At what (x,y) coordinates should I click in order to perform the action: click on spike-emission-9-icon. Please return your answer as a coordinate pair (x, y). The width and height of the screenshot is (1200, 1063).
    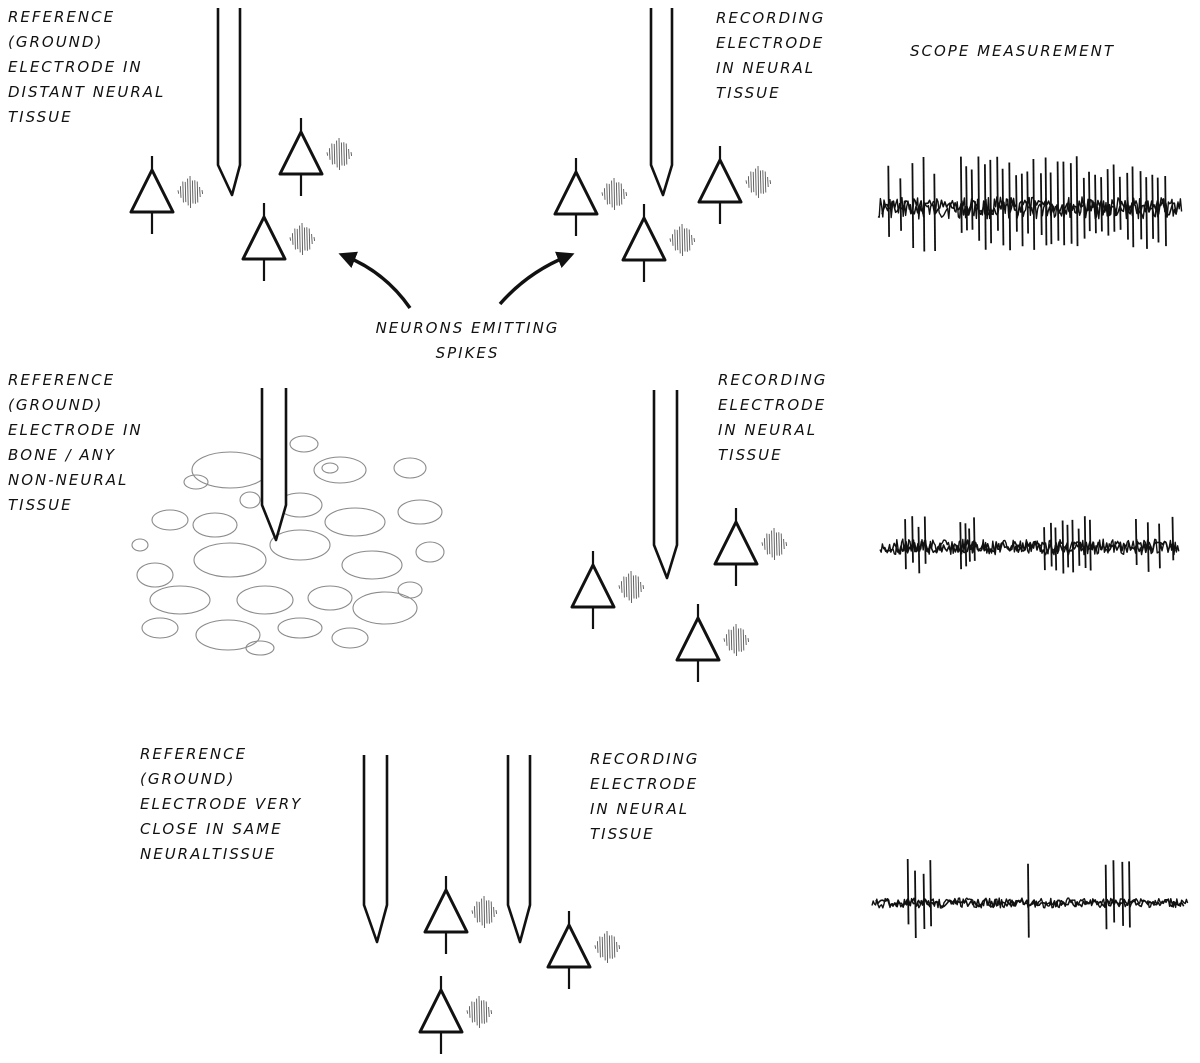
    Looking at the image, I should click on (736, 640).